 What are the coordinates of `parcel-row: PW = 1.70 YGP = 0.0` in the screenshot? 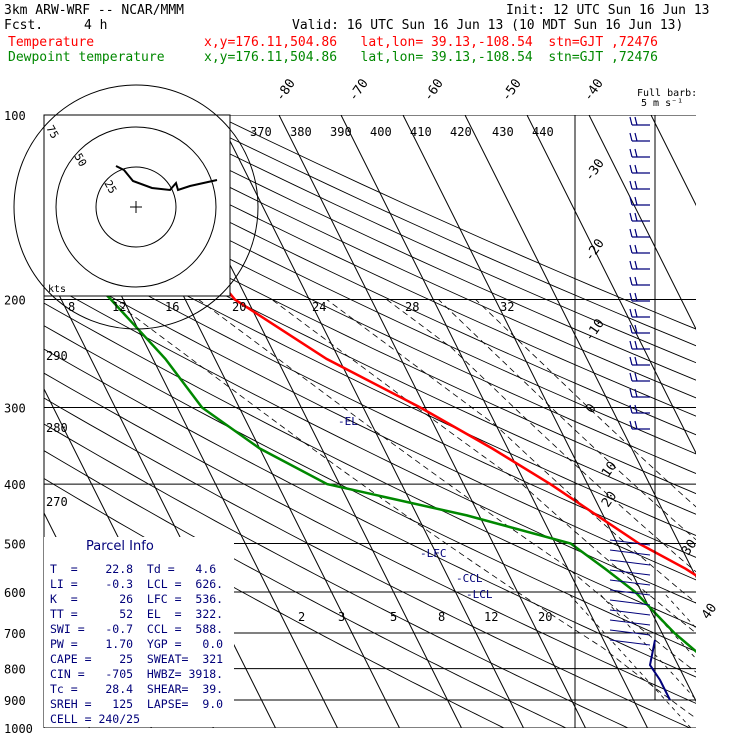 It's located at (137, 644).